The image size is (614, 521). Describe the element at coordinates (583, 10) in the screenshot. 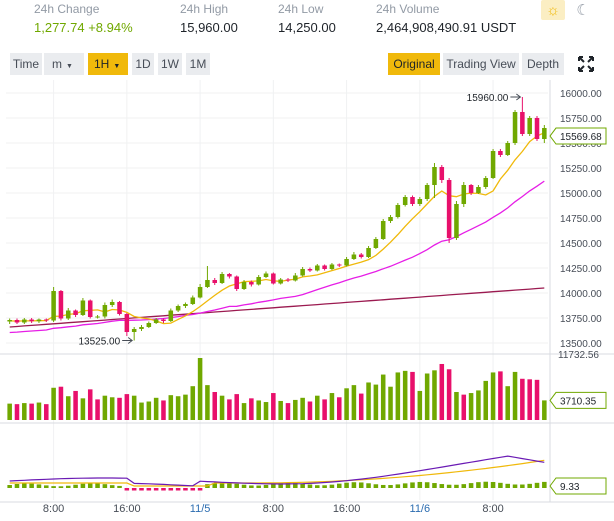

I see `dark-theme-button: ☾` at that location.